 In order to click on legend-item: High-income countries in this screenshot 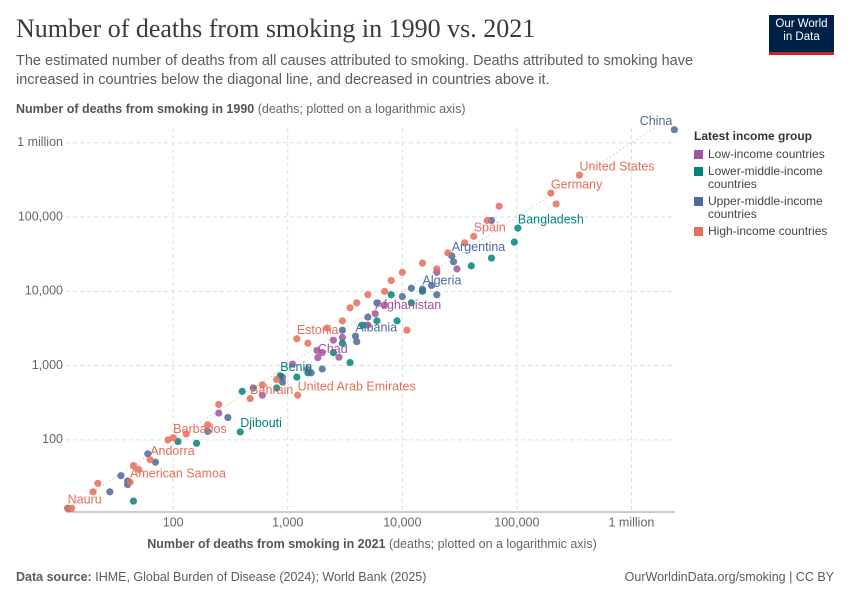, I will do `click(769, 231)`.